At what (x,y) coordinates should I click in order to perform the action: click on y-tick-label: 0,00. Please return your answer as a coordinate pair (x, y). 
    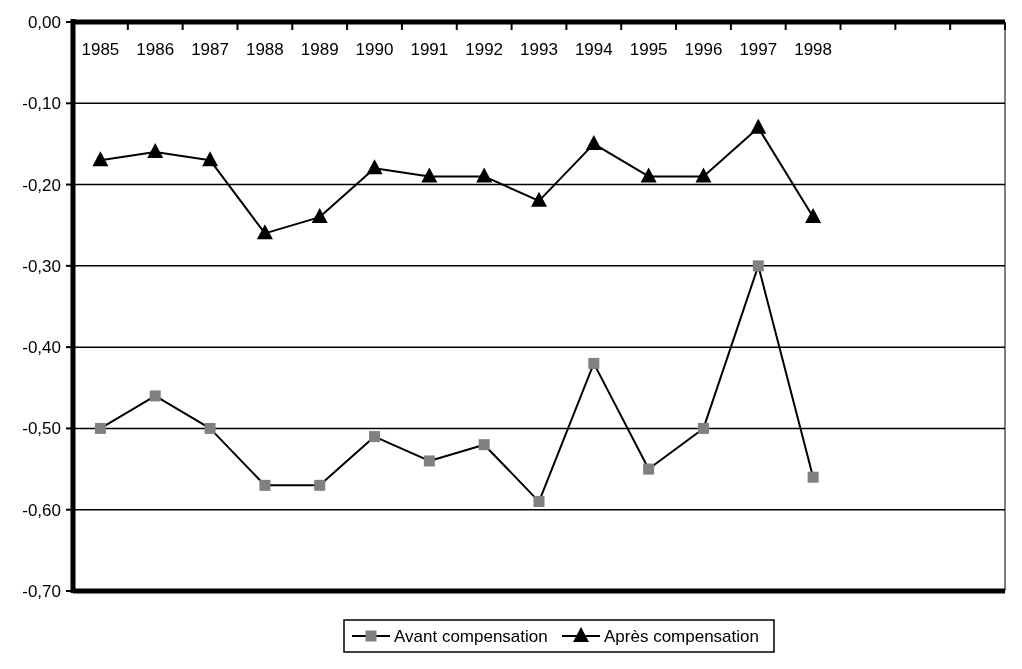
    Looking at the image, I should click on (44, 22).